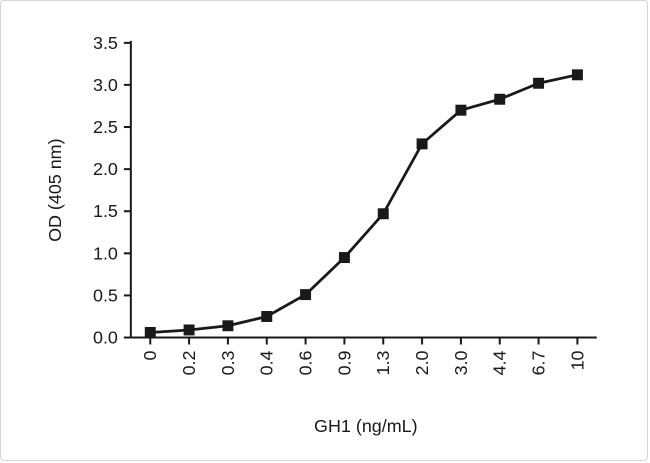 Image resolution: width=650 pixels, height=463 pixels. I want to click on y-axis-label: OD (405 nm), so click(55, 190).